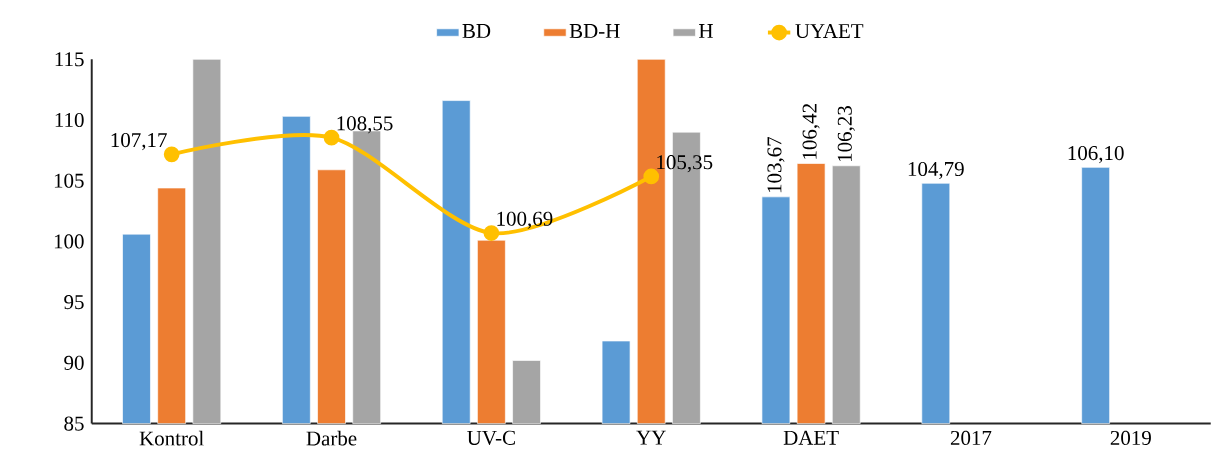 This screenshot has width=1216, height=470. What do you see at coordinates (651, 437) in the screenshot?
I see `x-tick-label: YY` at bounding box center [651, 437].